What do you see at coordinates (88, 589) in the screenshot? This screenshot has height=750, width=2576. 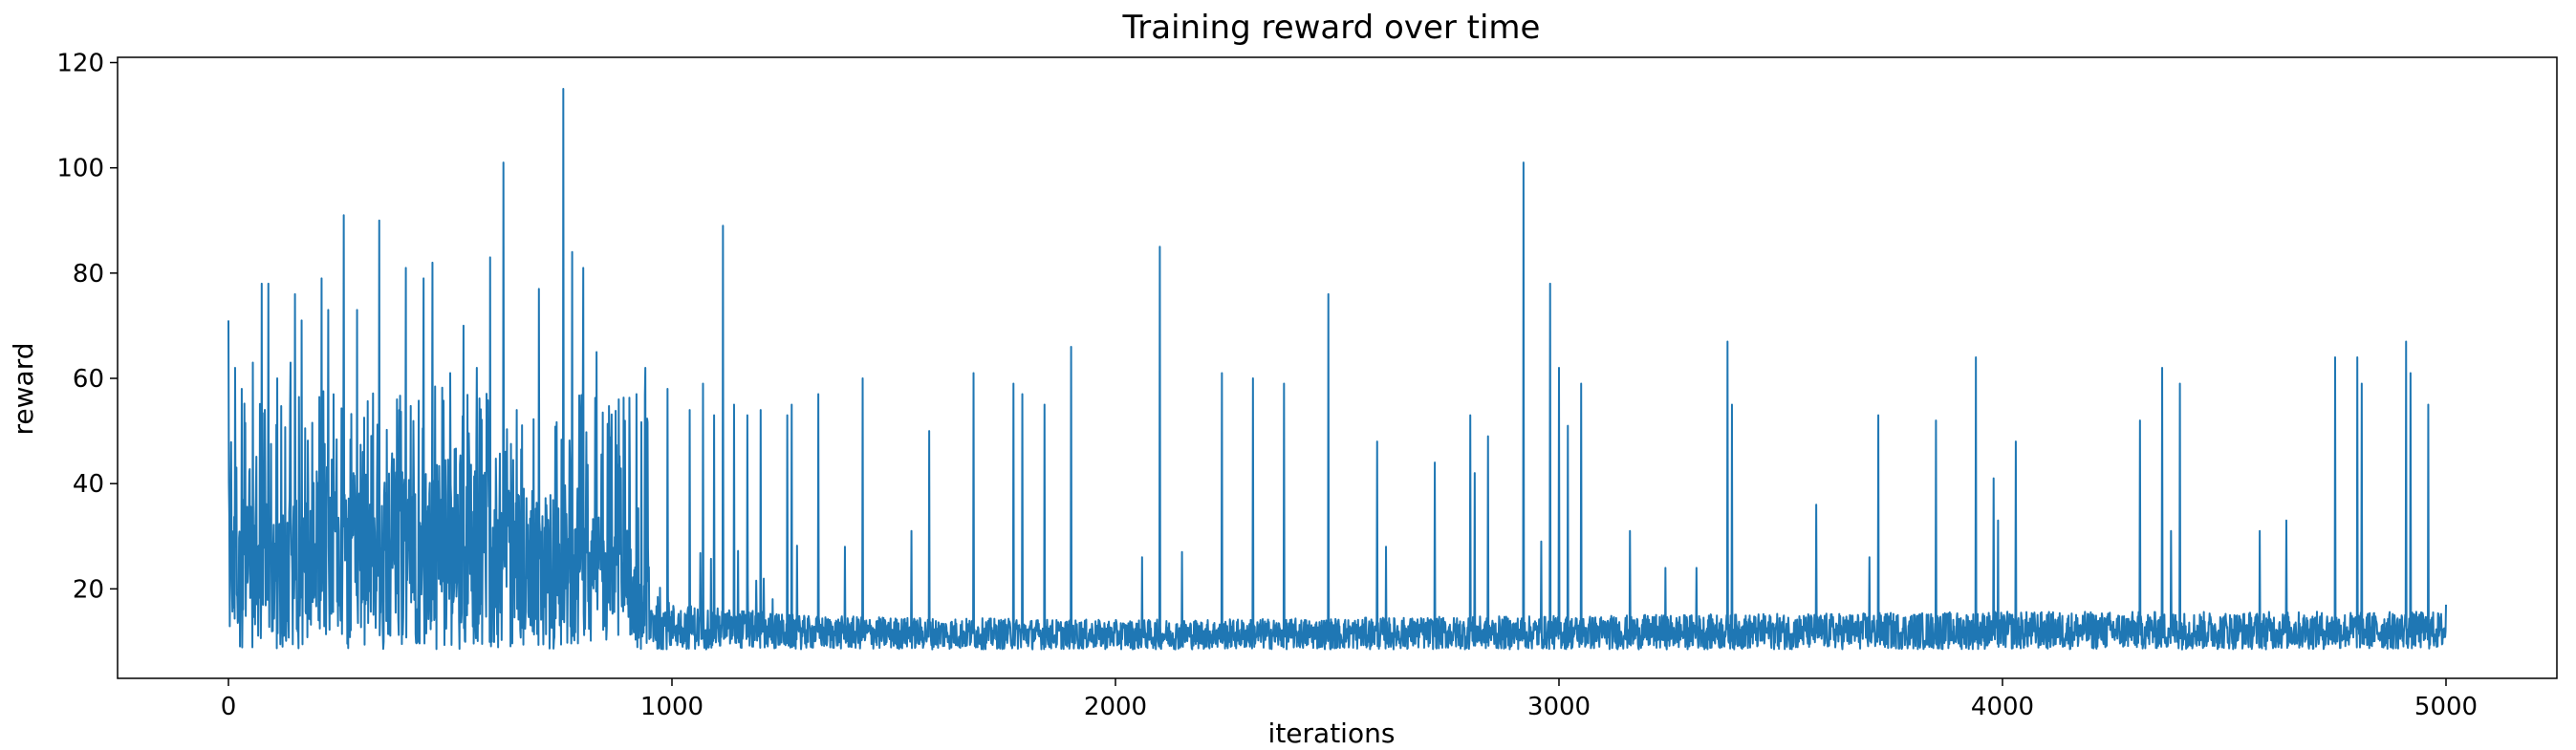 I see `y-tick-label: 20` at bounding box center [88, 589].